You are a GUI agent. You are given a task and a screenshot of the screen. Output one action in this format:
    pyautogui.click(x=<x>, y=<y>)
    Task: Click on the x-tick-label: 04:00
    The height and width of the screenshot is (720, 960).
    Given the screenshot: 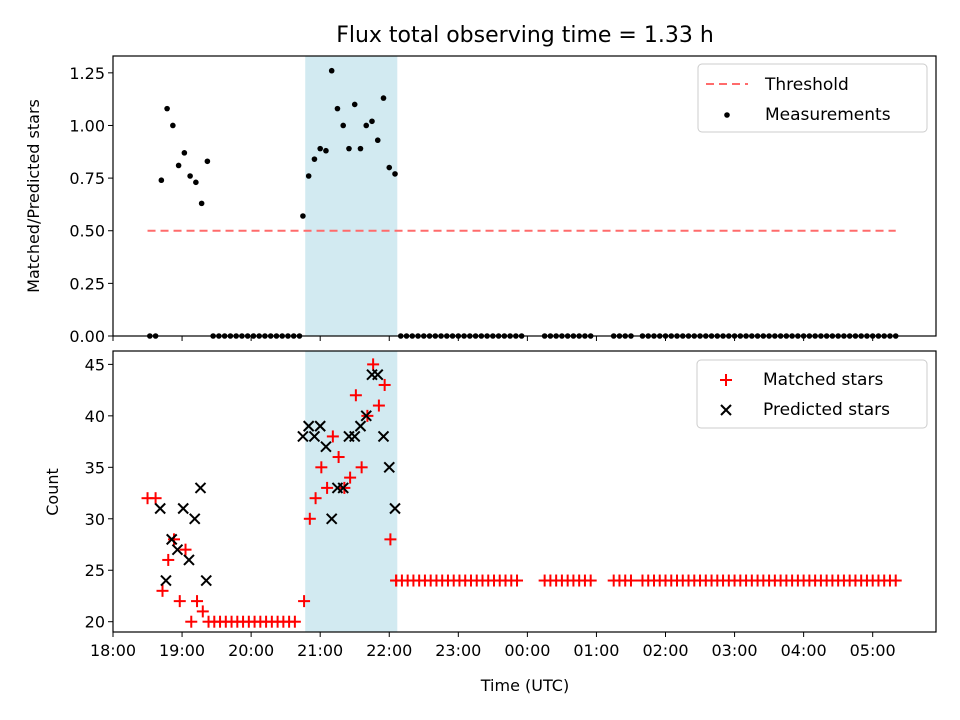 What is the action you would take?
    pyautogui.click(x=804, y=650)
    